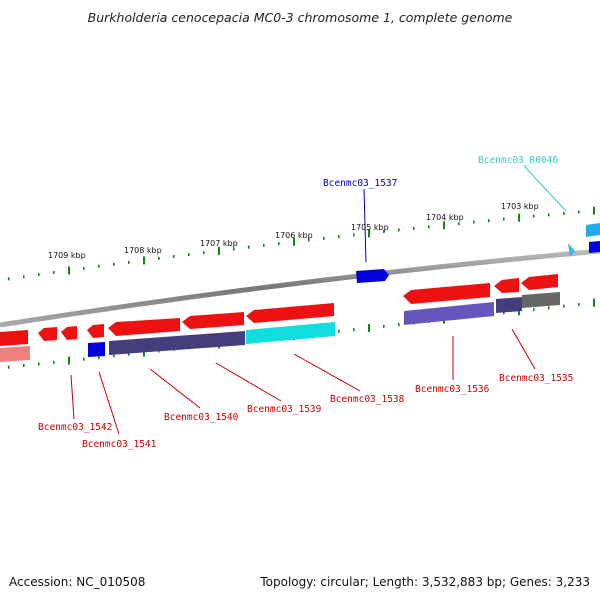 The height and width of the screenshot is (600, 600). I want to click on gene-upper-right-cyan, so click(593, 230).